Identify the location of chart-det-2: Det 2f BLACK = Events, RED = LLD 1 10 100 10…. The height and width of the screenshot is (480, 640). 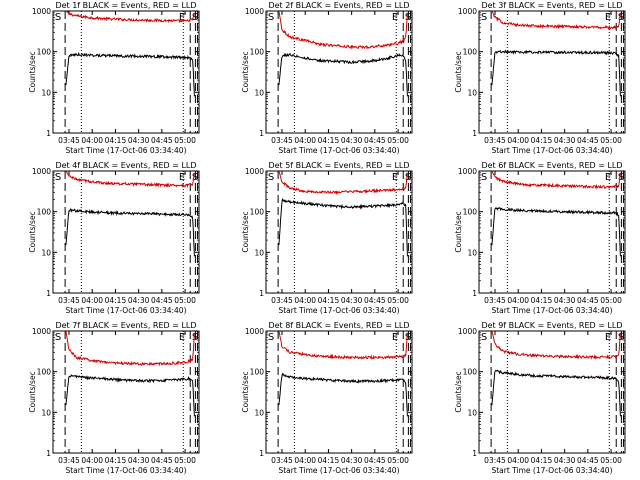
(327, 78).